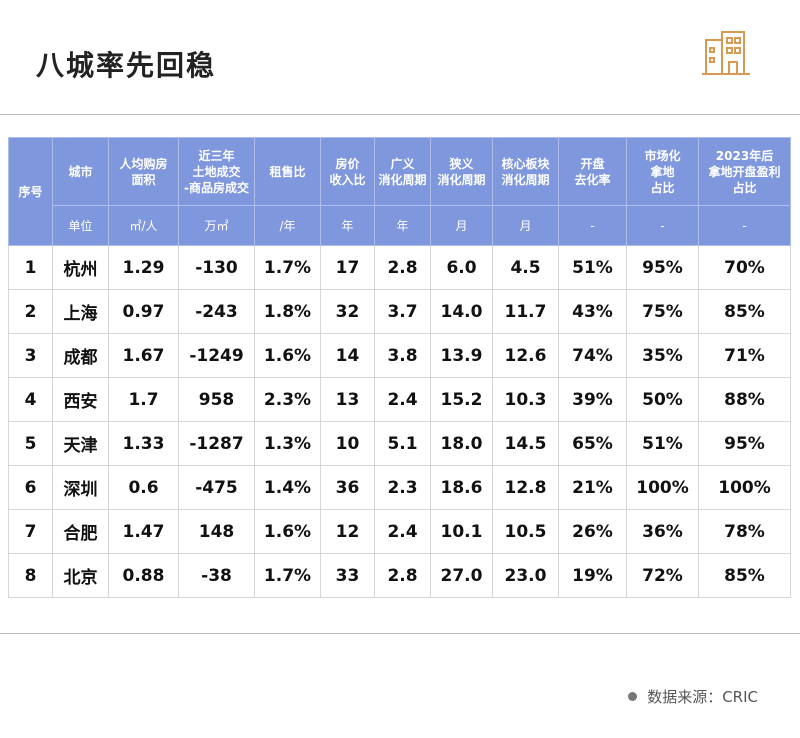 This screenshot has height=738, width=800. Describe the element at coordinates (143, 531) in the screenshot. I see `table-cell: 1.47` at that location.